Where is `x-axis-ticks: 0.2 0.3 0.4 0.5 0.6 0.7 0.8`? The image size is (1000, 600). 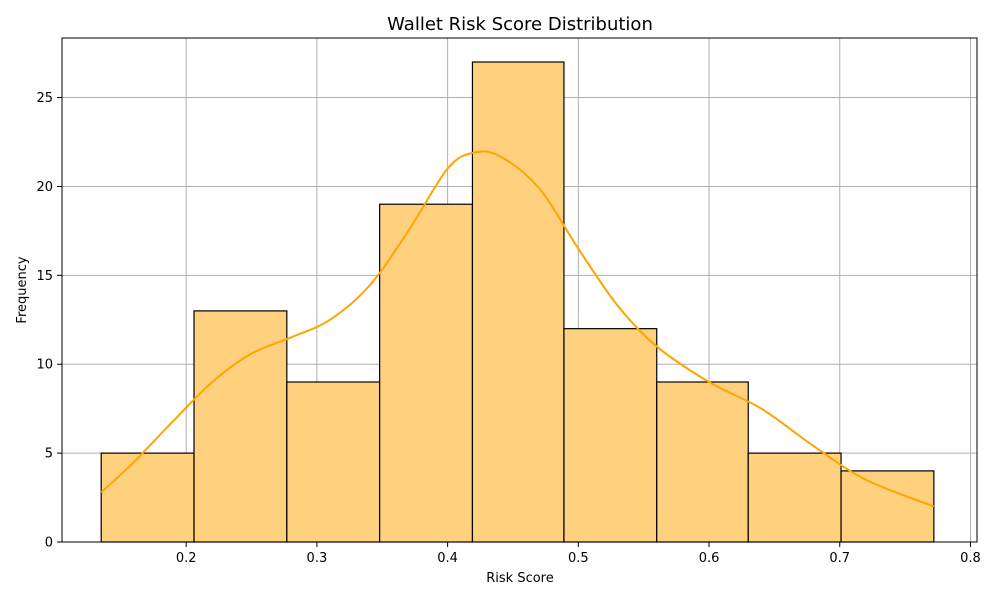 x-axis-ticks: 0.2 0.3 0.4 0.5 0.6 0.7 0.8 is located at coordinates (578, 554).